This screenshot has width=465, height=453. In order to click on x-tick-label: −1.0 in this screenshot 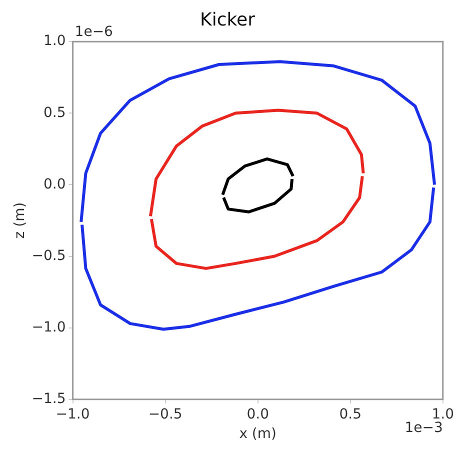, I will do `click(73, 414)`.